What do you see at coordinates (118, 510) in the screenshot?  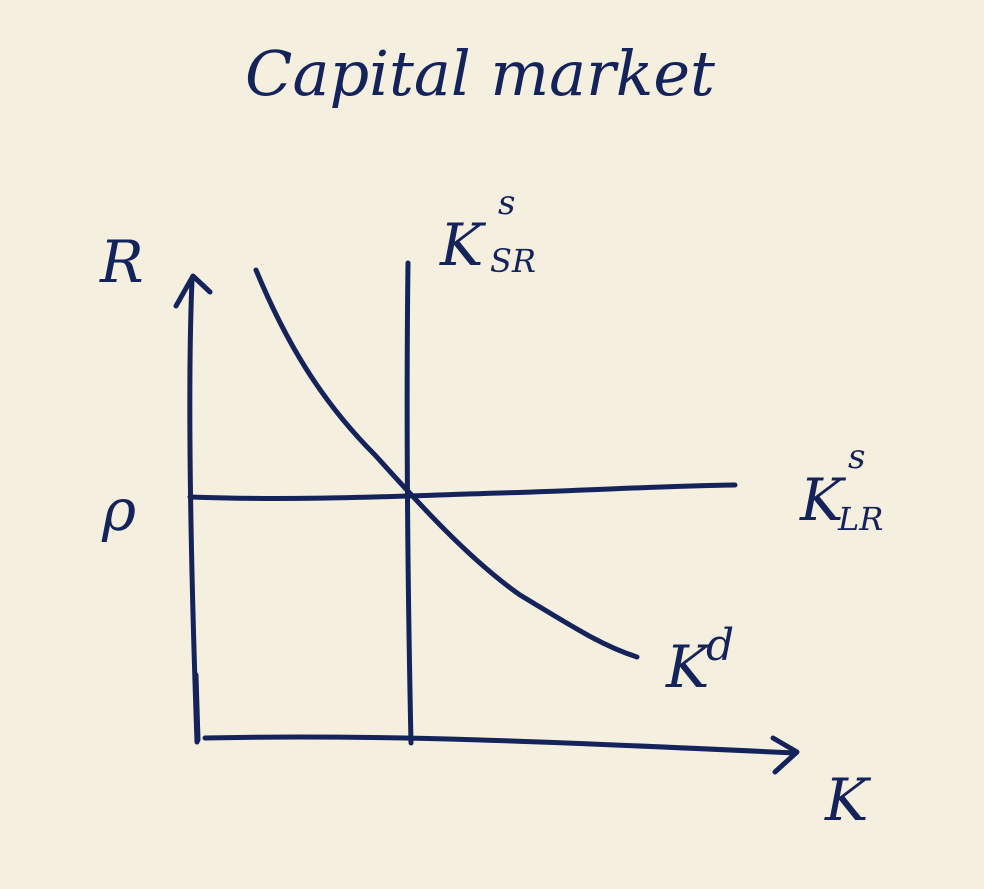 I see `rho-level-label: ρ` at bounding box center [118, 510].